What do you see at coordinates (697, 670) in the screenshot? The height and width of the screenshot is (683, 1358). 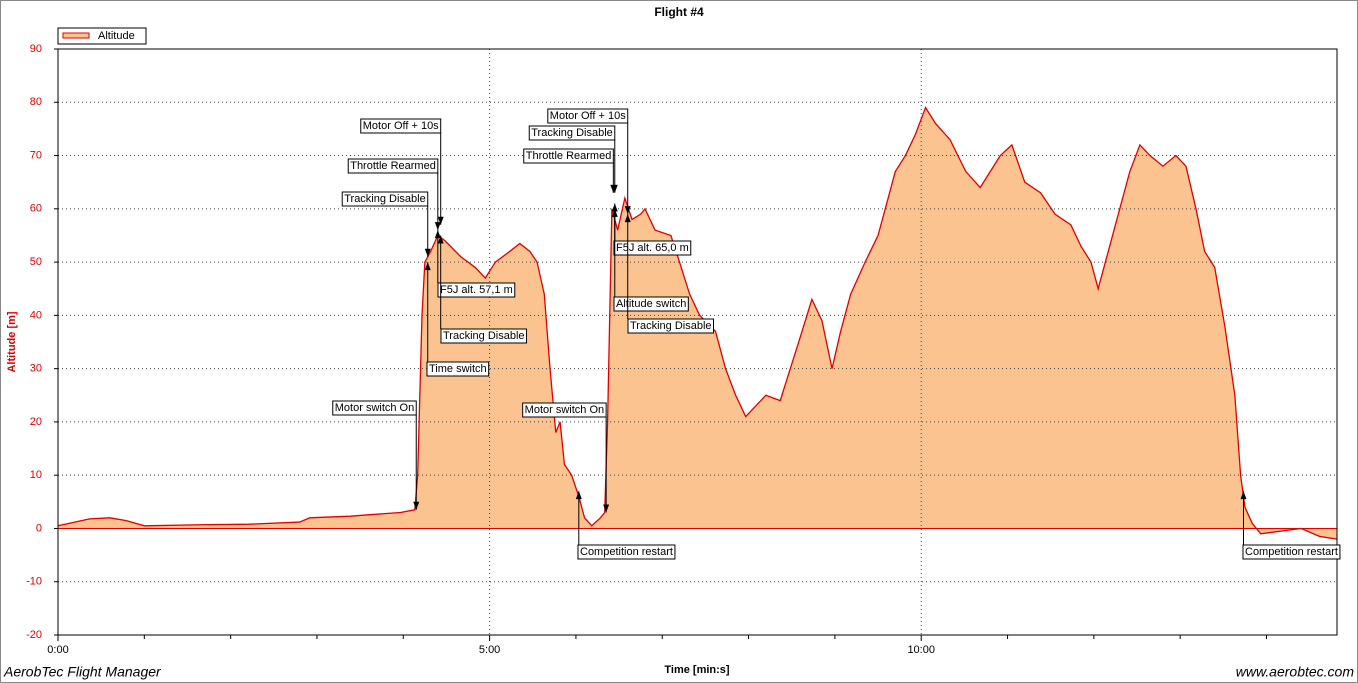 I see `x-axis-label: Time [min:s]` at bounding box center [697, 670].